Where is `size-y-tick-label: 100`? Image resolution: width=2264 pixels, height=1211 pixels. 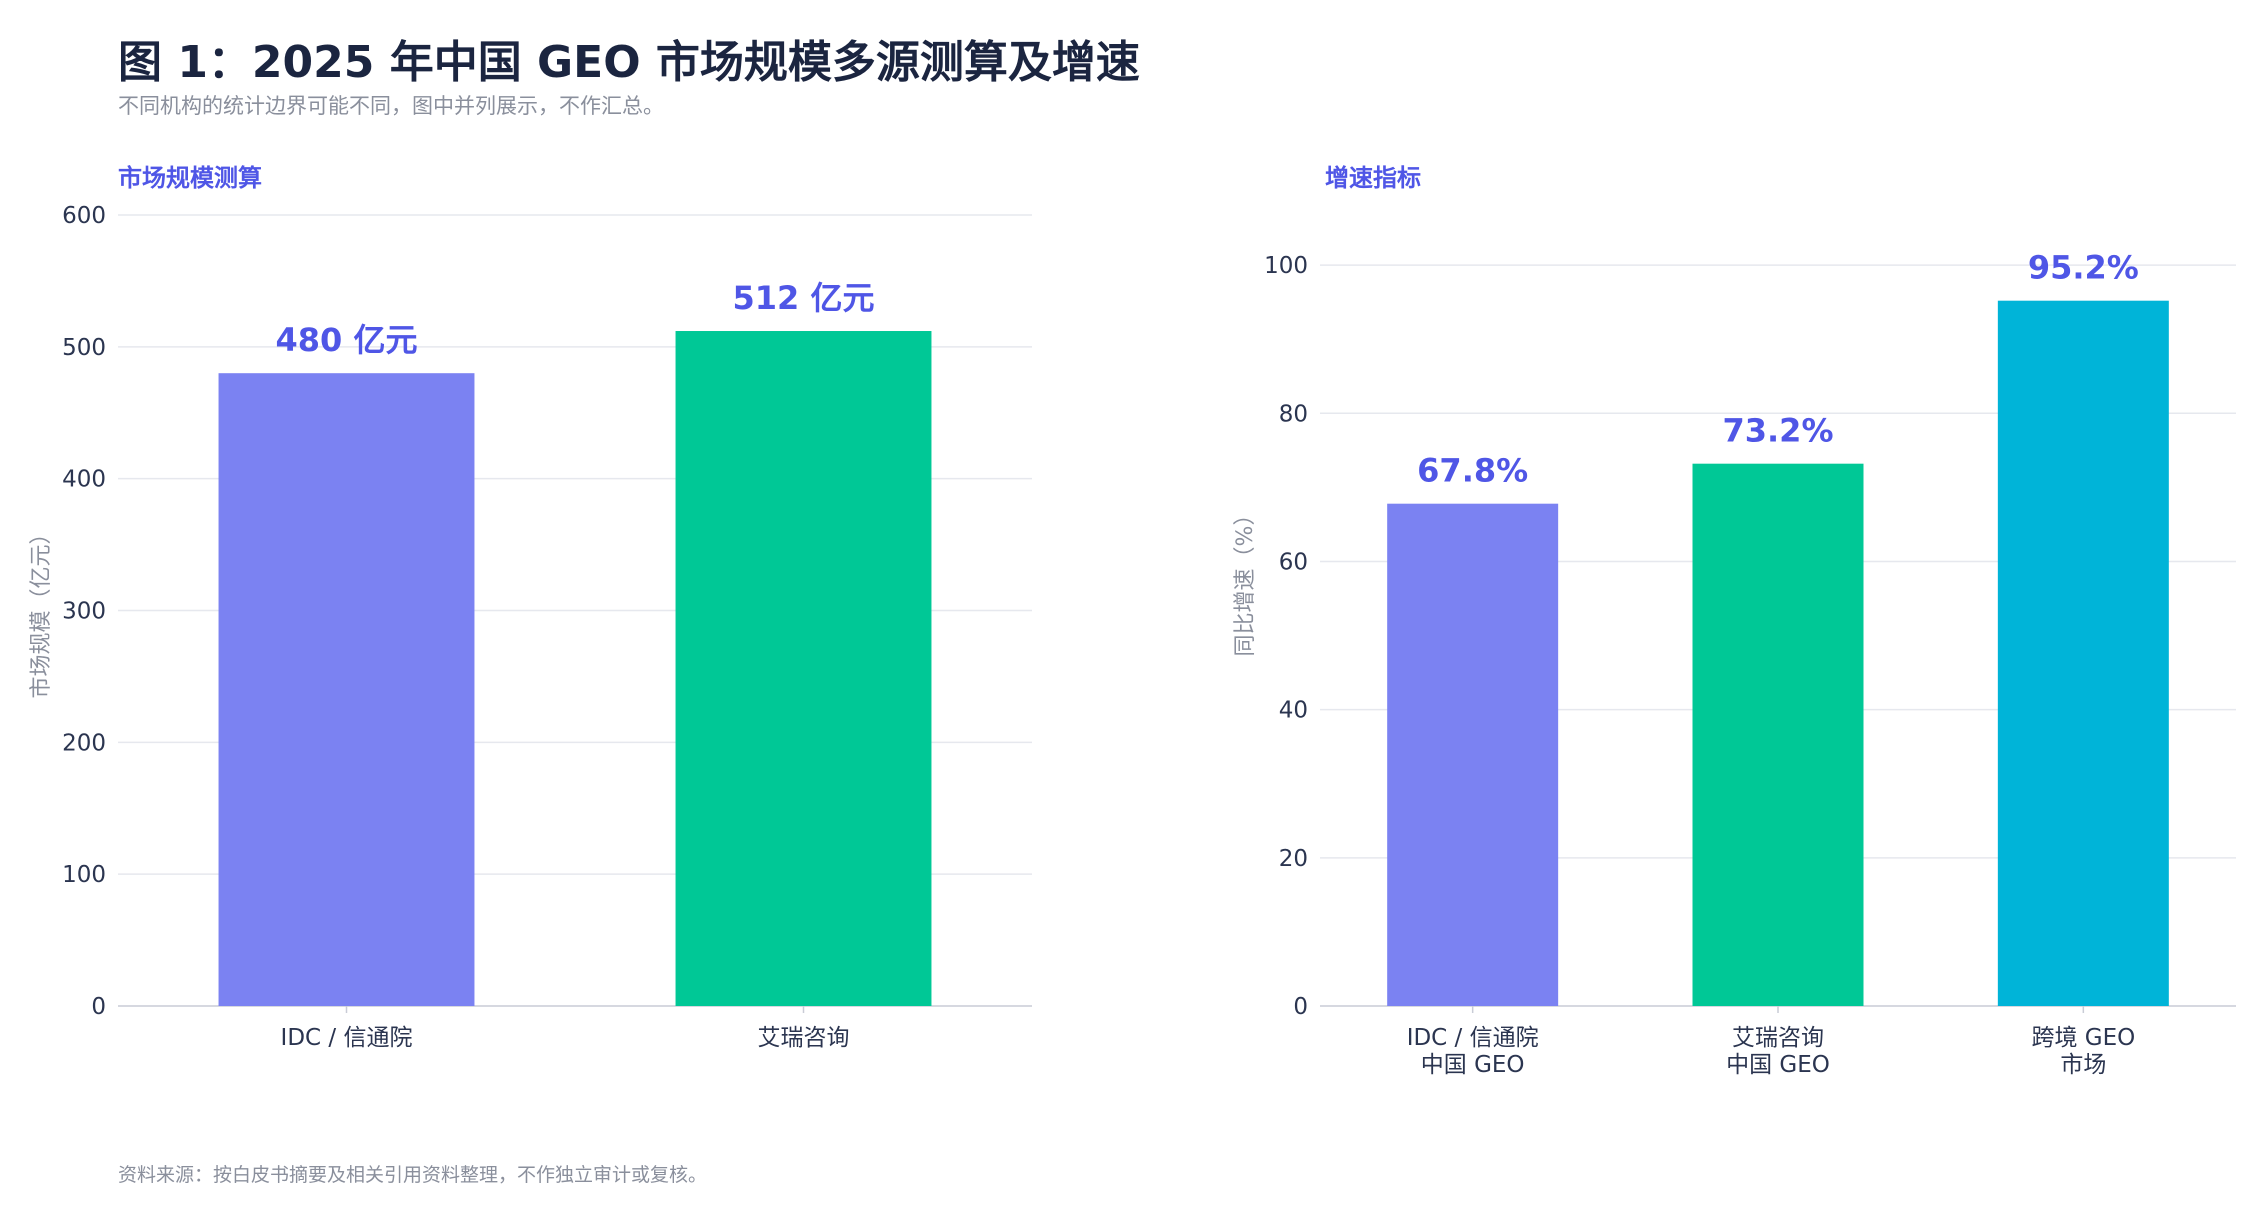
size-y-tick-label: 100 is located at coordinates (84, 875).